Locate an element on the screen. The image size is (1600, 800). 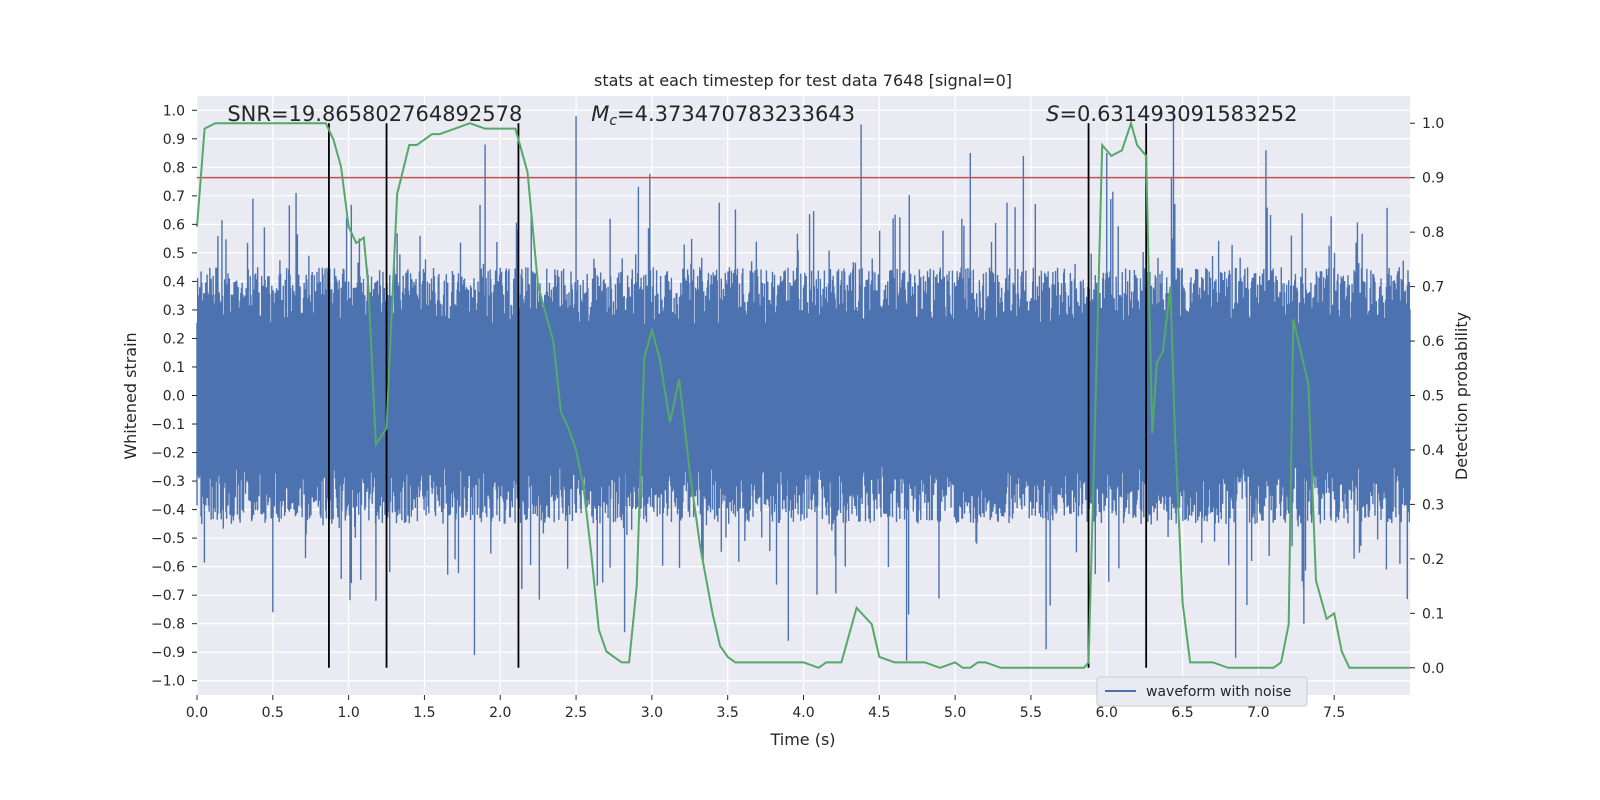
annotation-text: S=0.631493091583252 is located at coordinates (1171, 114).